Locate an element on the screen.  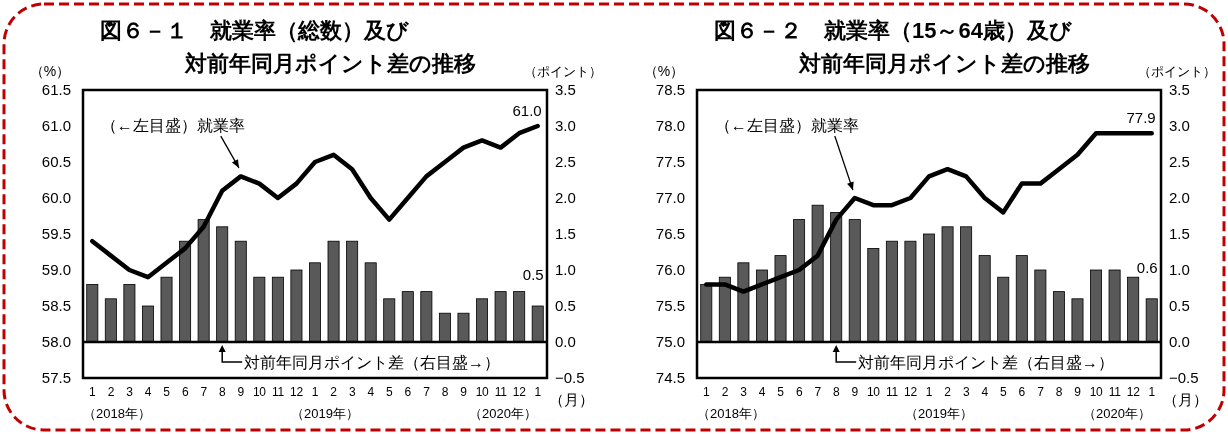
y-tick-label: 61.5 is located at coordinates (56, 89).